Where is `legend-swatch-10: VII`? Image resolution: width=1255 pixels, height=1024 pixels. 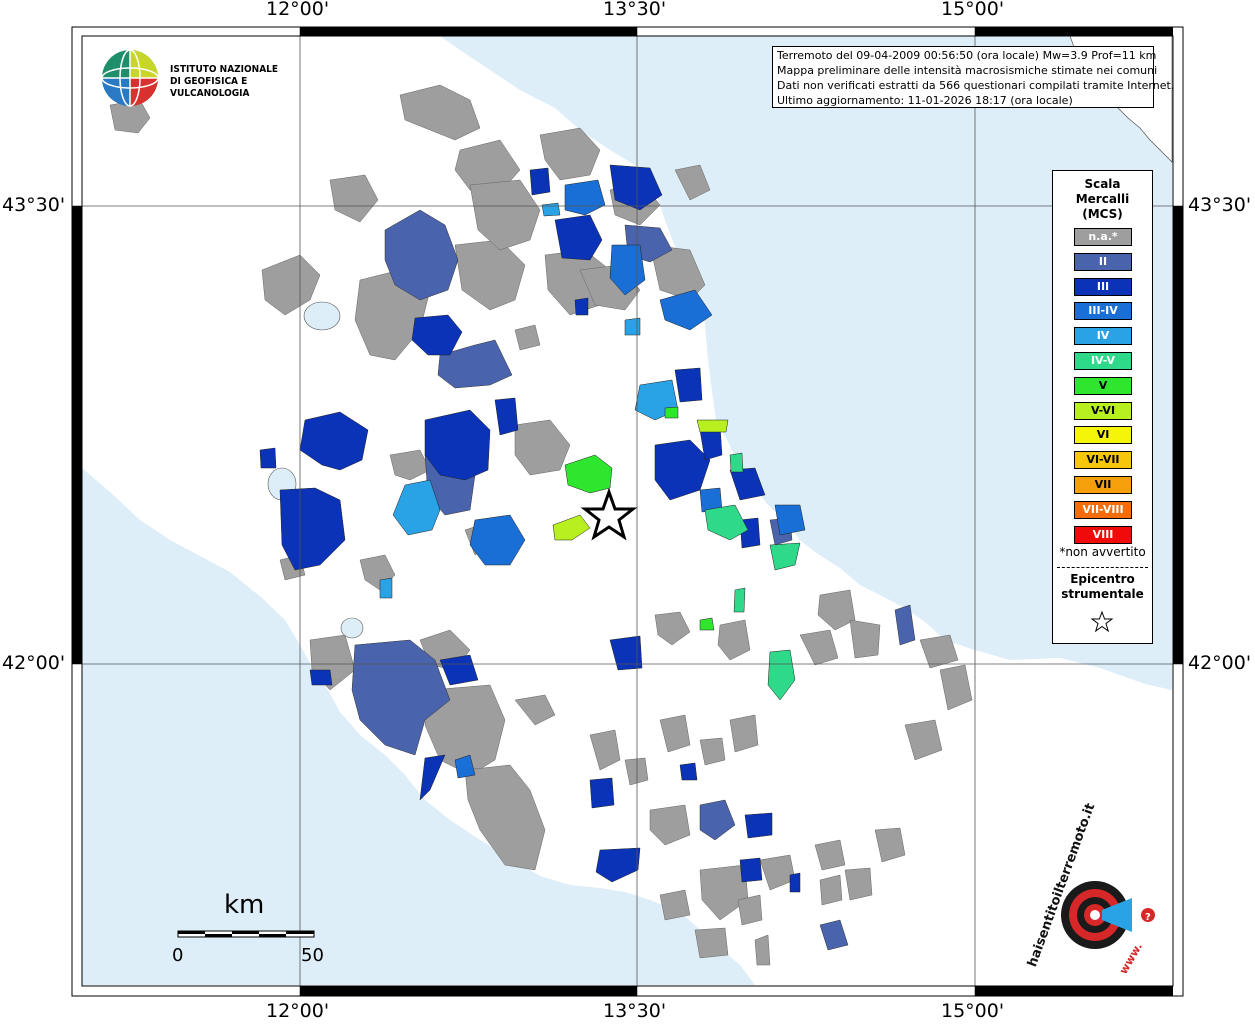 legend-swatch-10: VII is located at coordinates (1103, 485).